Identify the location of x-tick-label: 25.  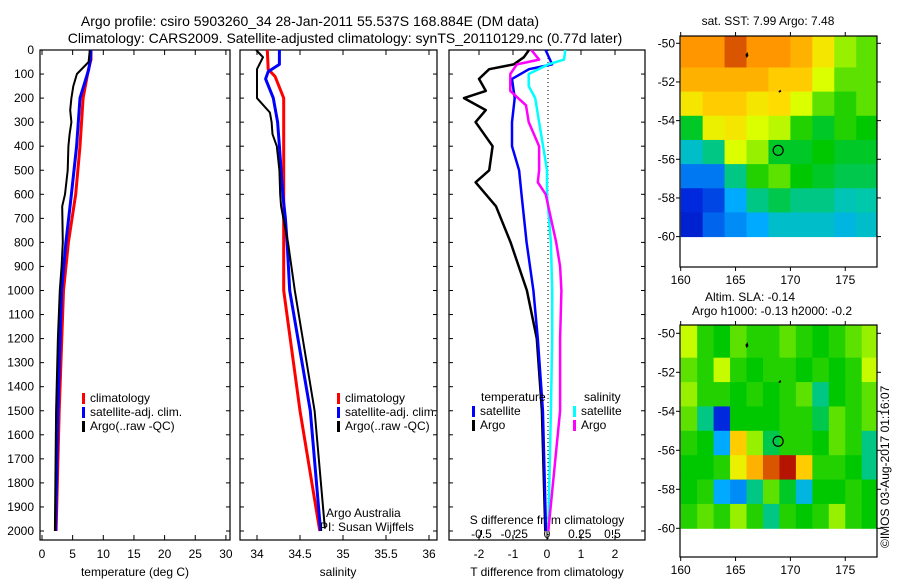
(196, 554).